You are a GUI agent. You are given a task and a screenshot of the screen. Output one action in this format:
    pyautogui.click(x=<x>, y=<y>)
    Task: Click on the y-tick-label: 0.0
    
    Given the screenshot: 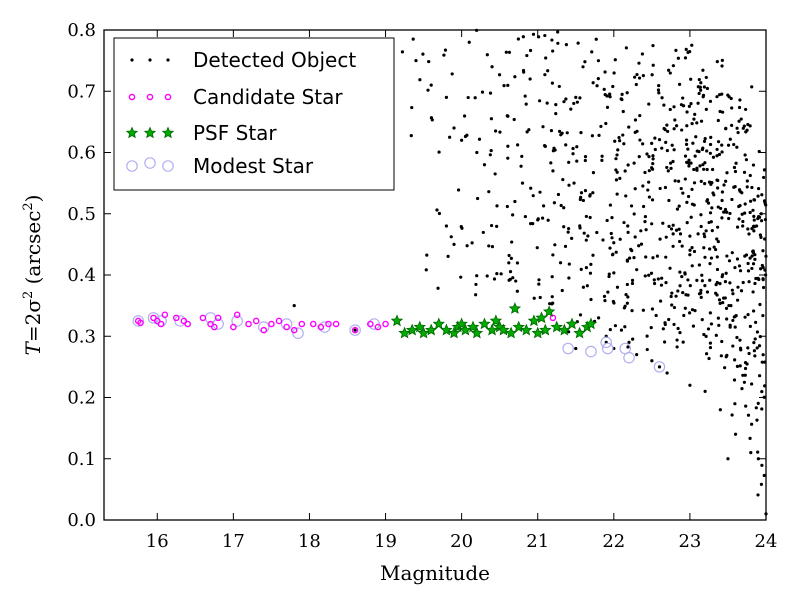 What is the action you would take?
    pyautogui.click(x=81, y=520)
    